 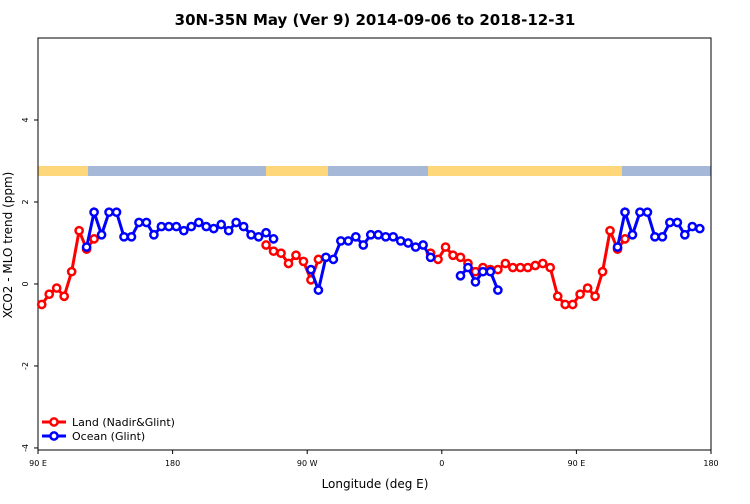 What do you see at coordinates (25, 119) in the screenshot?
I see `y-tick-label: 4` at bounding box center [25, 119].